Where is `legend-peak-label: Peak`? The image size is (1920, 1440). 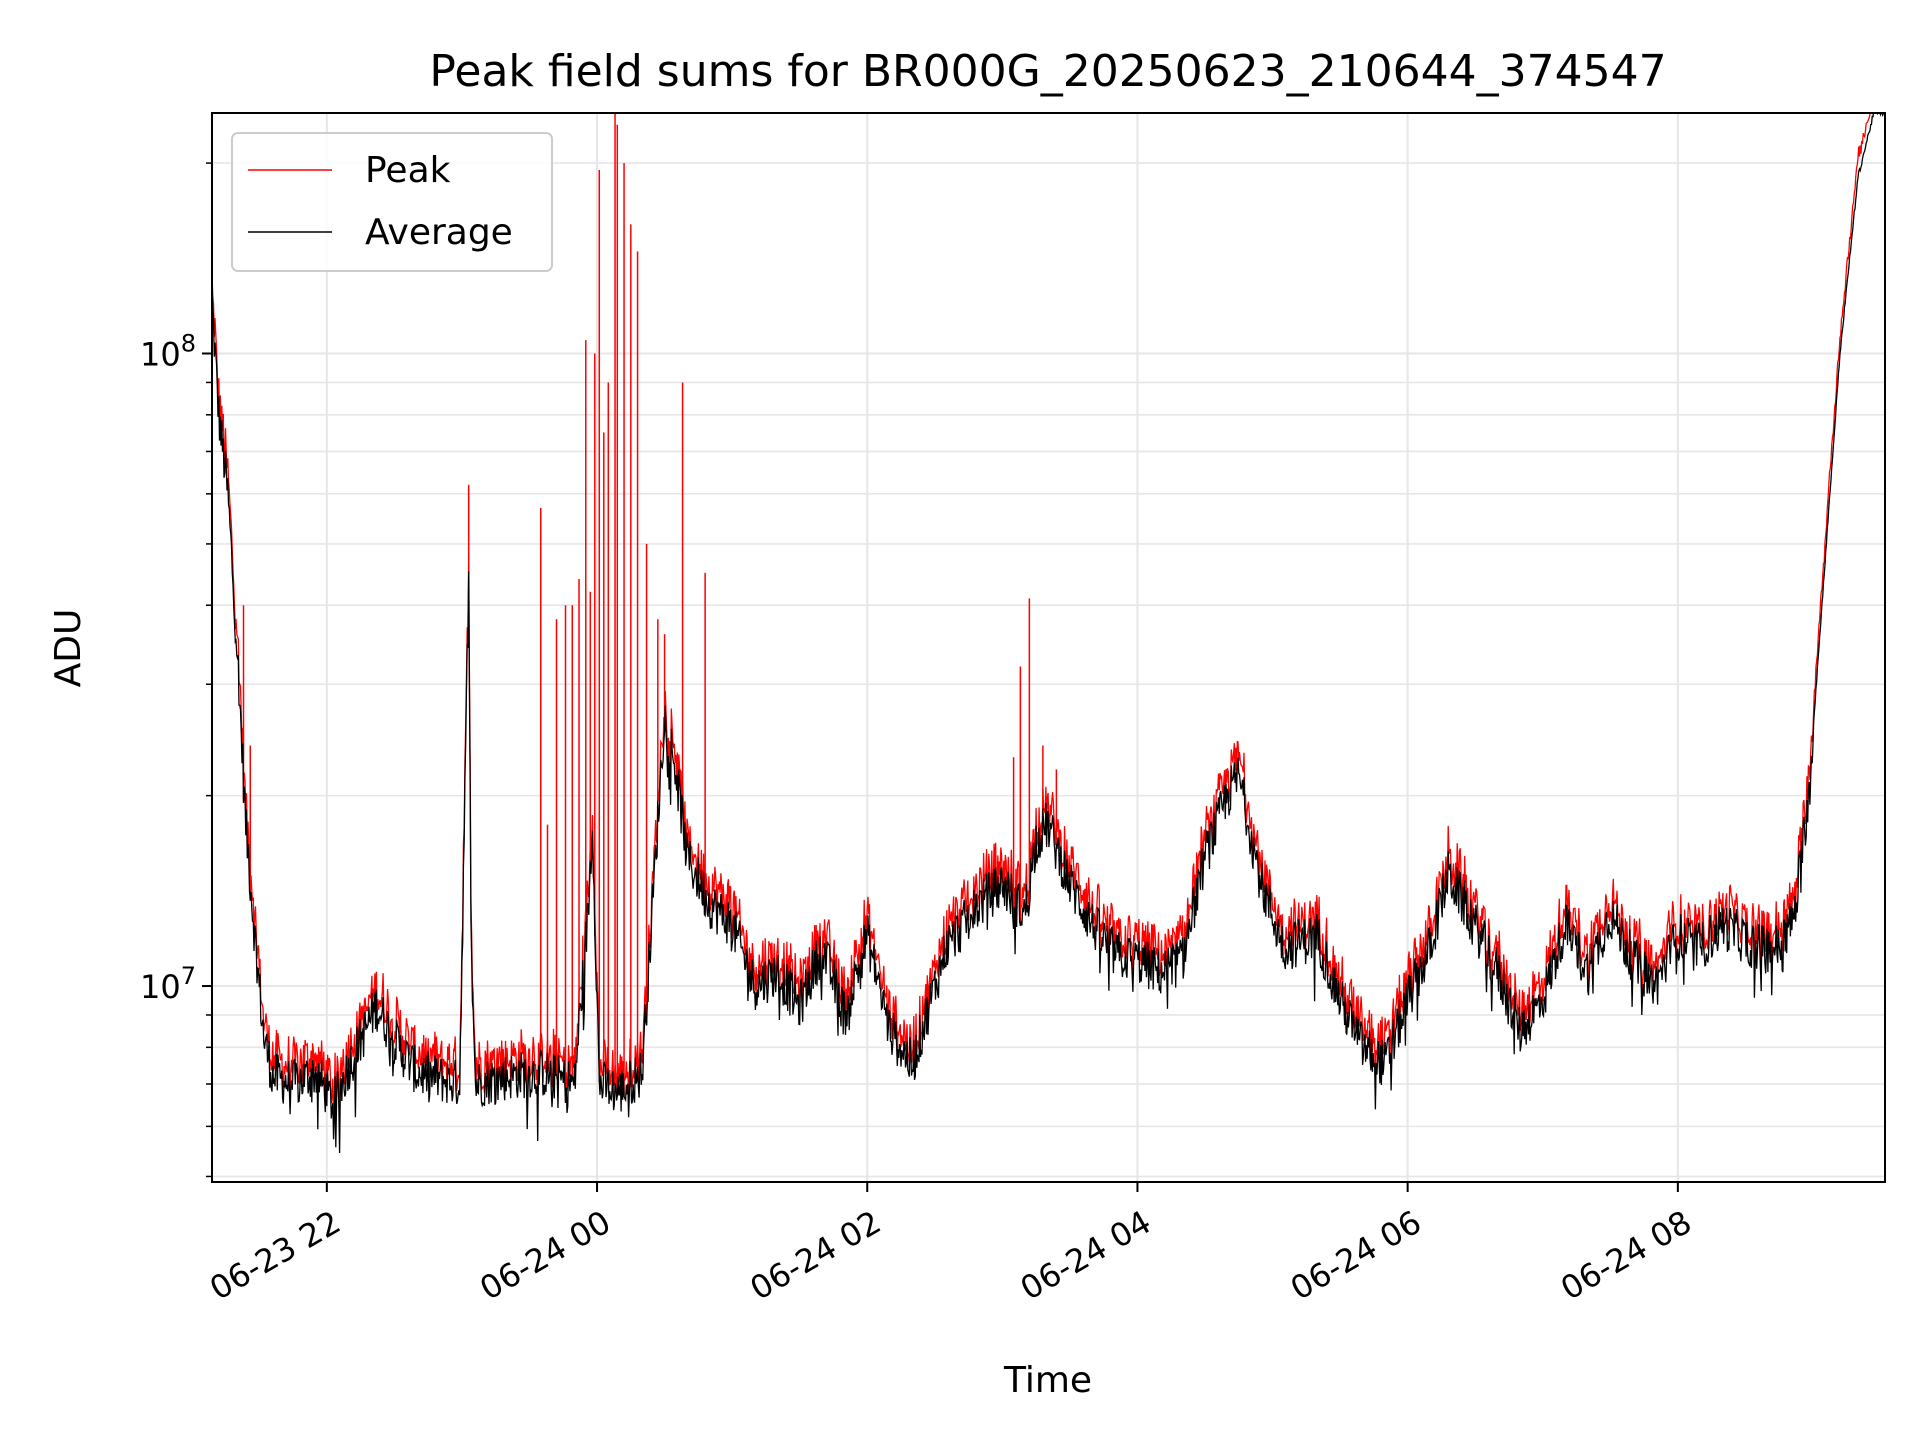
legend-peak-label: Peak is located at coordinates (408, 170).